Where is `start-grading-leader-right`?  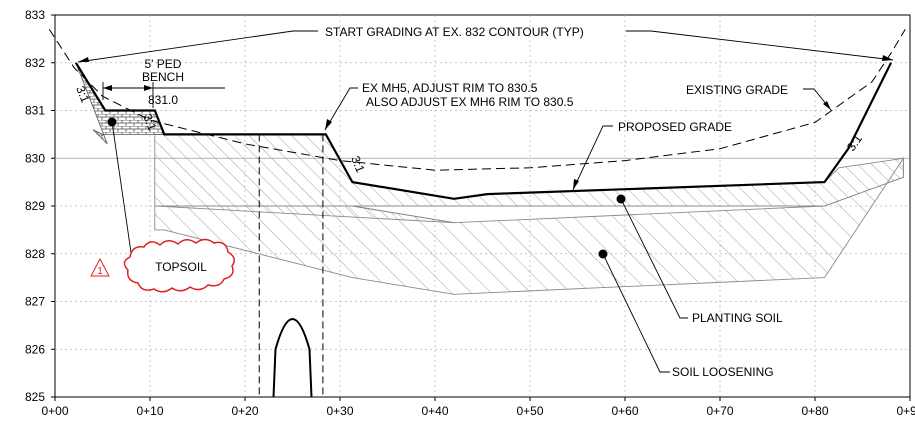
start-grading-leader-right is located at coordinates (760, 45).